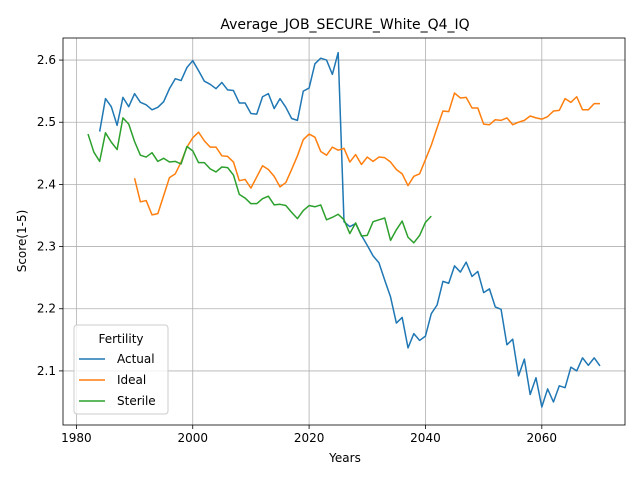 The height and width of the screenshot is (480, 640). I want to click on y-tick-label: 2.2, so click(46, 309).